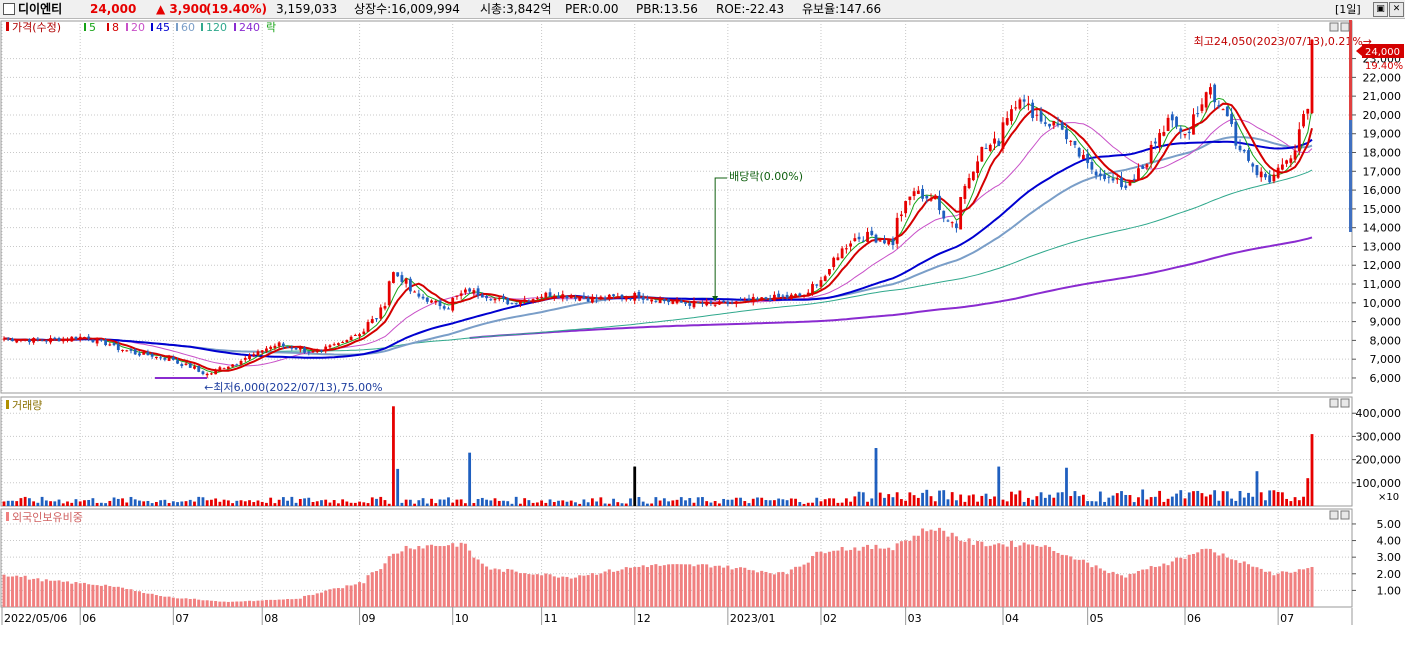 This screenshot has height=648, width=1405. I want to click on price-y-tick-label: 17,000, so click(1382, 171).